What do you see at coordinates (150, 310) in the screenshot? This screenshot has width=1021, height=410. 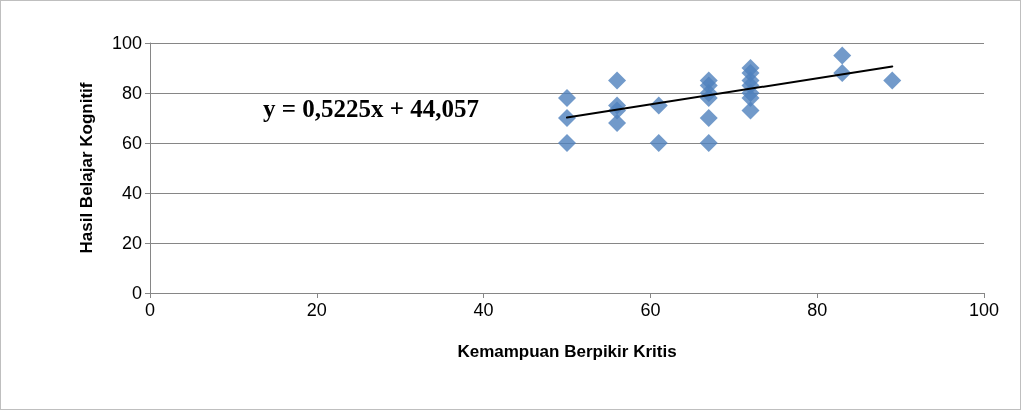 I see `x-tick-label: 0` at bounding box center [150, 310].